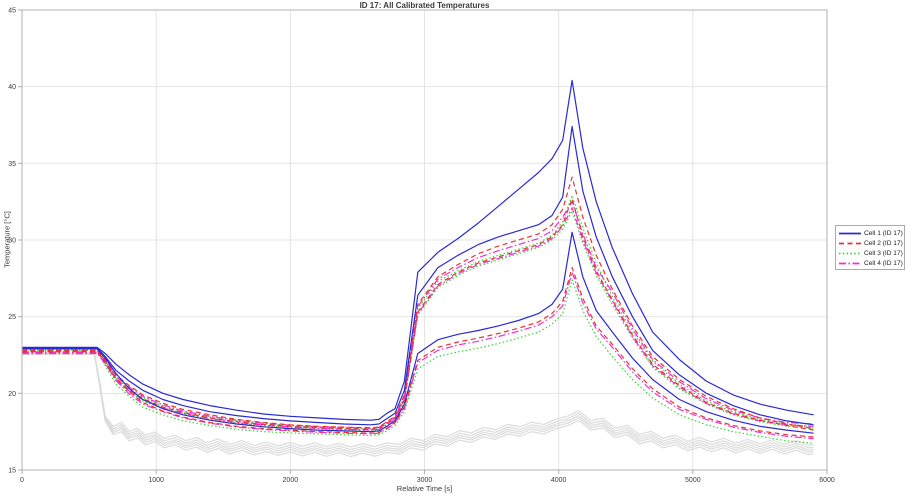 The height and width of the screenshot is (498, 906). Describe the element at coordinates (12, 164) in the screenshot. I see `y-tick-label: 35` at that location.